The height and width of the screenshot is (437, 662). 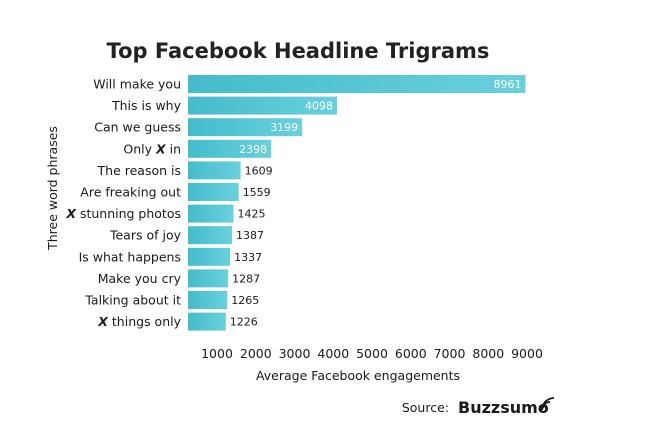 What do you see at coordinates (503, 407) in the screenshot?
I see `source-brand-logo: Buzzsumo` at bounding box center [503, 407].